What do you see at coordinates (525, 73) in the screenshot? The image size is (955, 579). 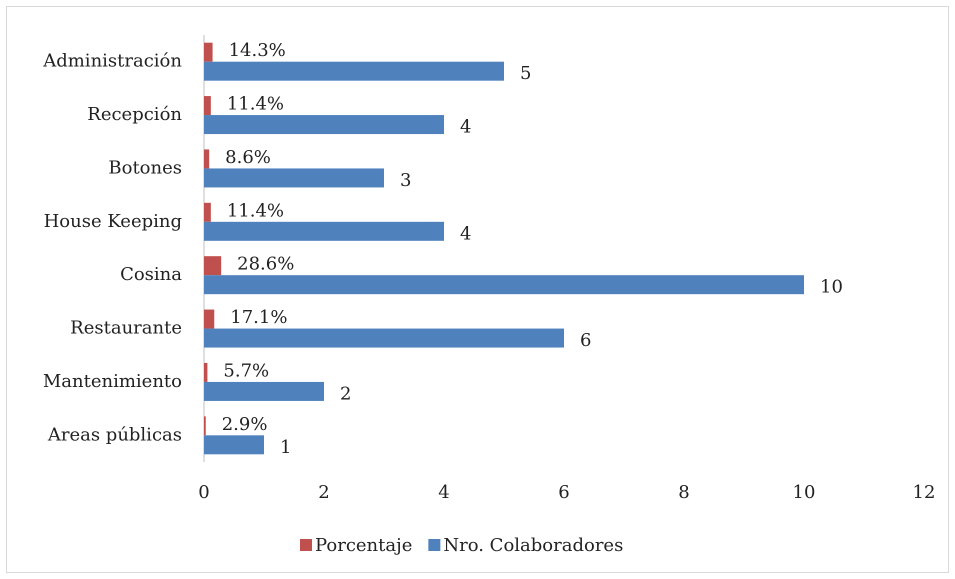 I see `data-label: 5` at bounding box center [525, 73].